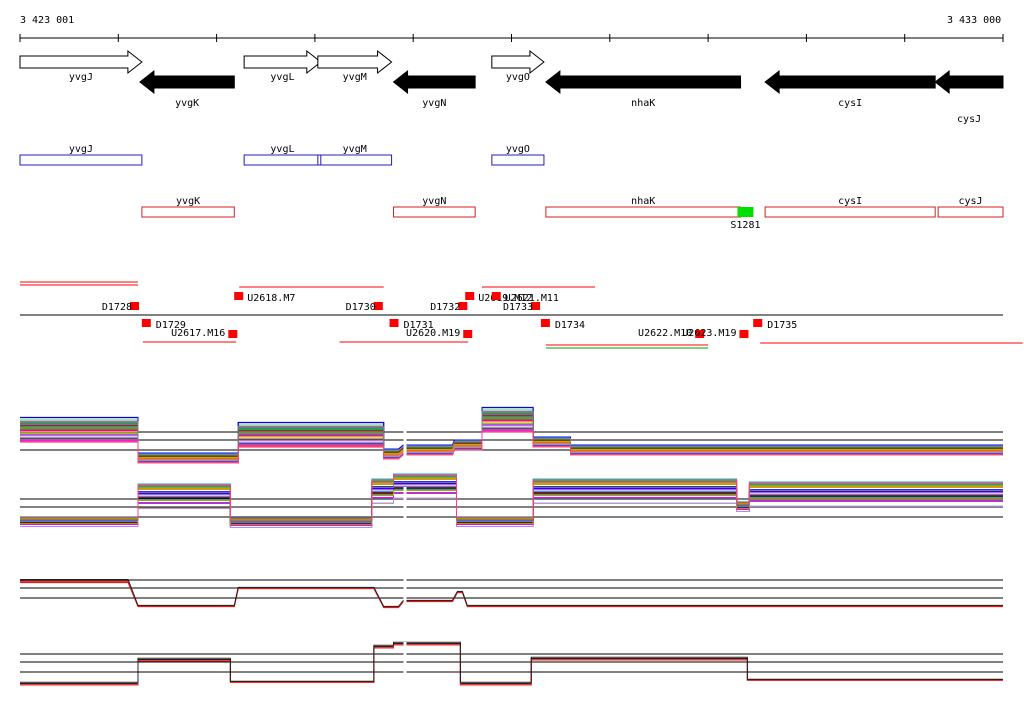 This screenshot has width=1024, height=714. Describe the element at coordinates (518, 160) in the screenshot. I see `feature-box-yvgO` at that location.